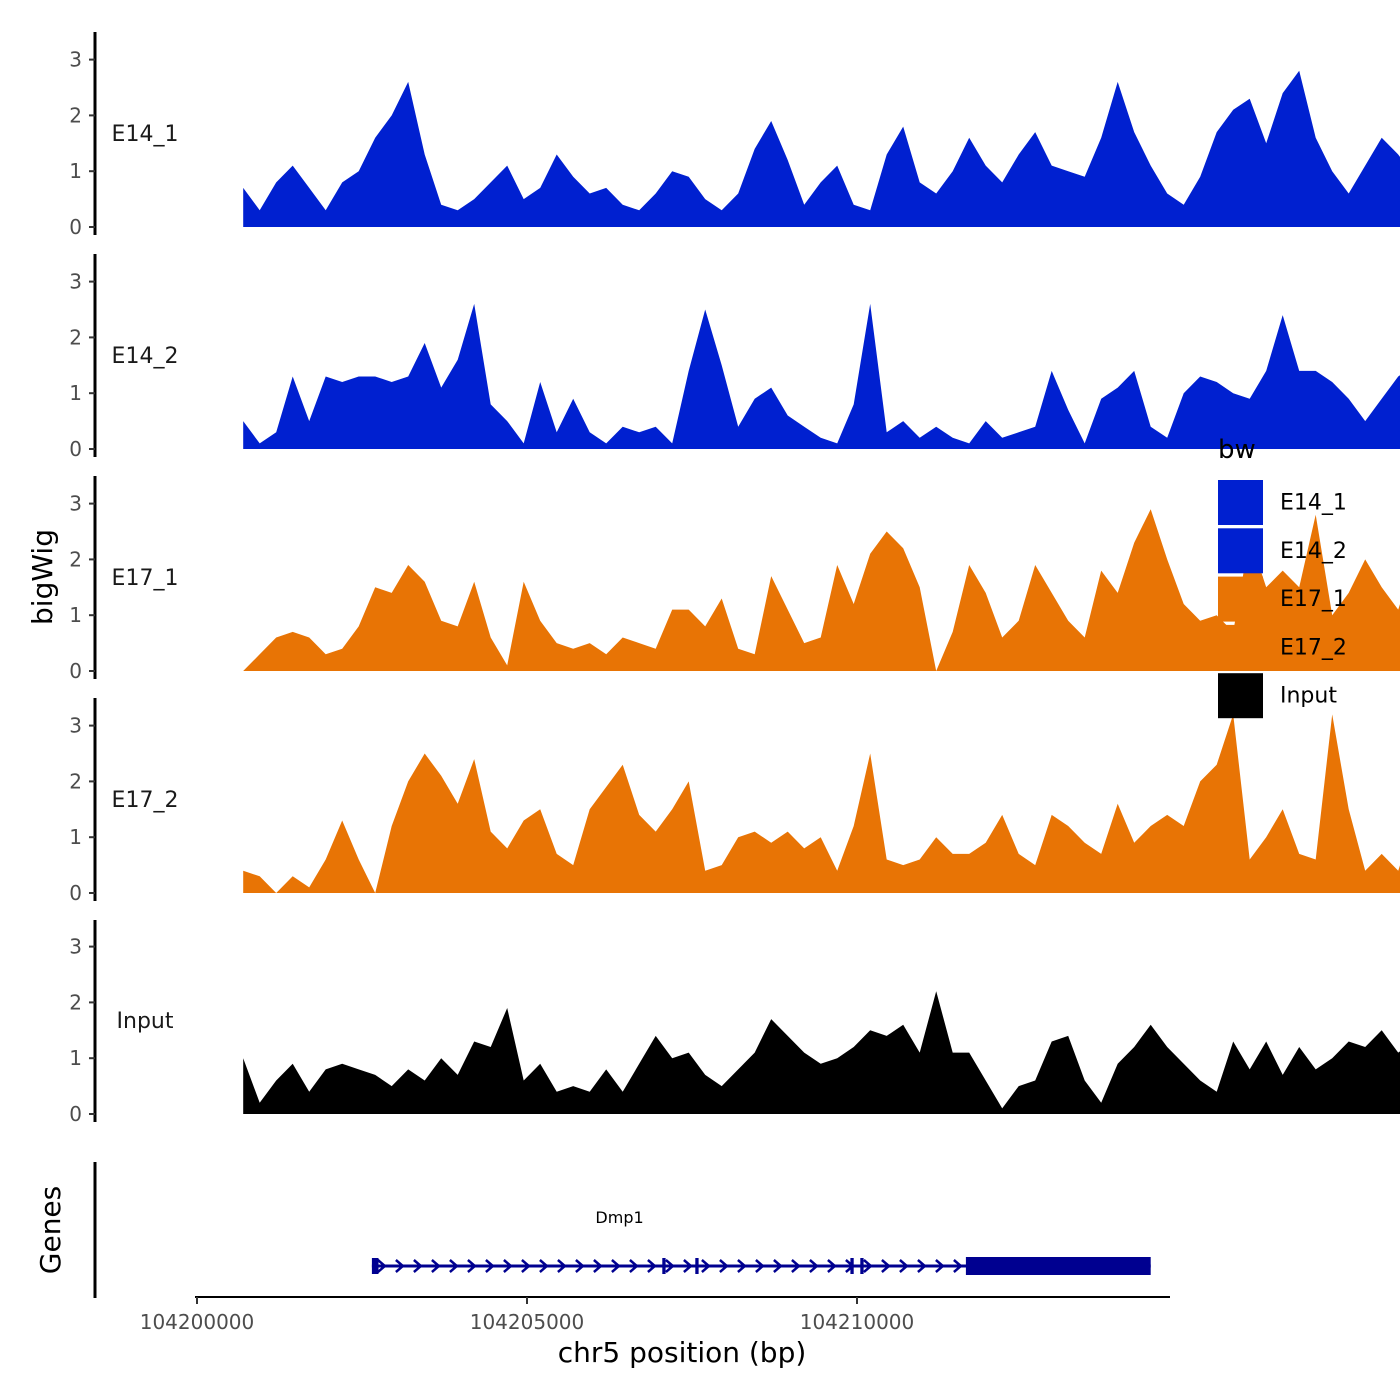 The width and height of the screenshot is (1400, 1400). I want to click on genes-track: Genes Dmp1, so click(592, 1230).